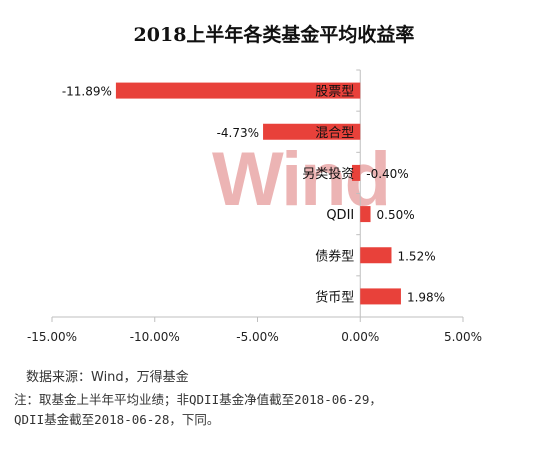  I want to click on data-label: 1.98%, so click(426, 297).